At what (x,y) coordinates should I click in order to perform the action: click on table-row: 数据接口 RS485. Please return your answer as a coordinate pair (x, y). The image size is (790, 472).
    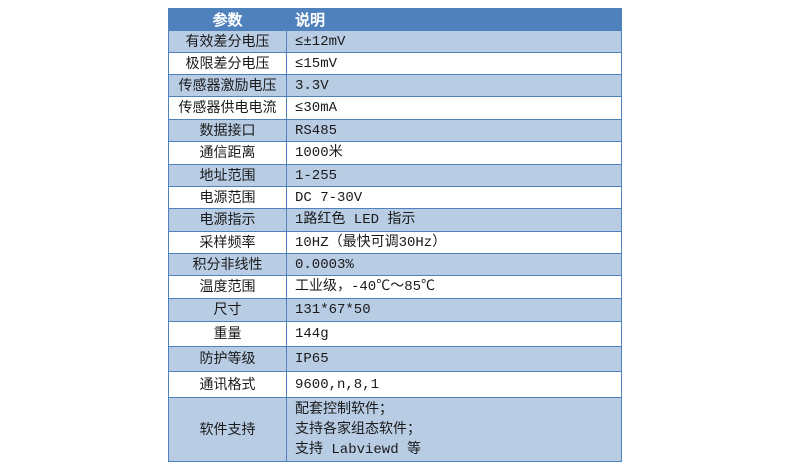
    Looking at the image, I should click on (395, 130).